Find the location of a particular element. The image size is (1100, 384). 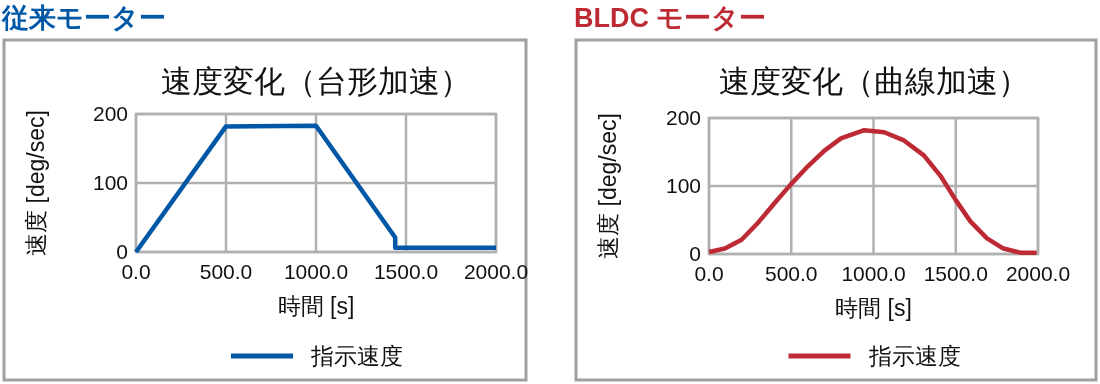

chart-subtitle: 速度変化（台形加速） is located at coordinates (316, 81).